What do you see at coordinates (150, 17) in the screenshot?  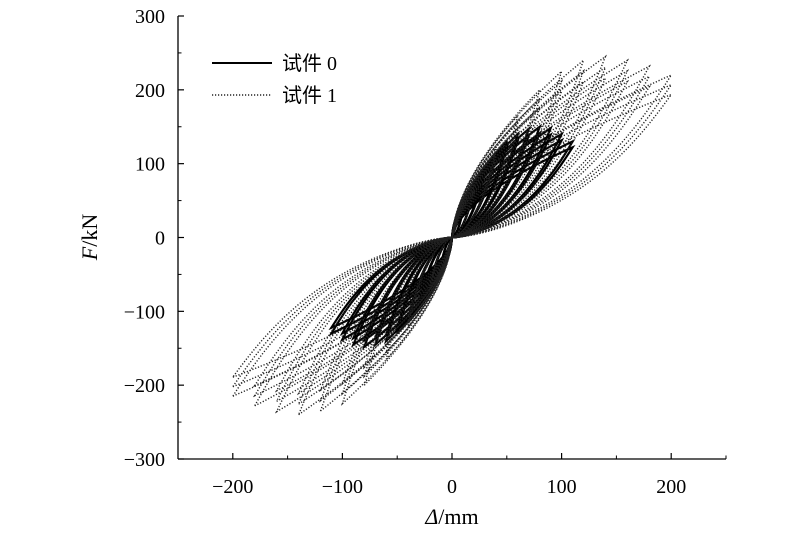 I see `y-tick-label: 300` at bounding box center [150, 17].